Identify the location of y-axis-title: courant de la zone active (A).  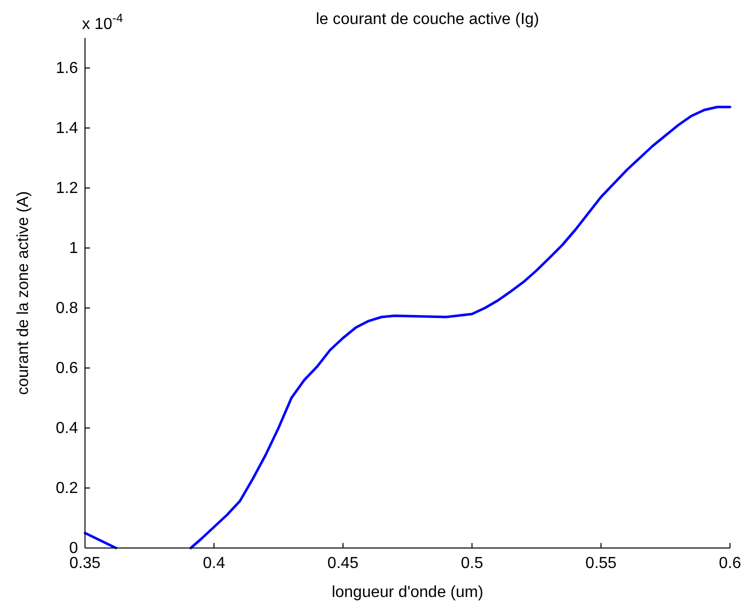
(23, 293).